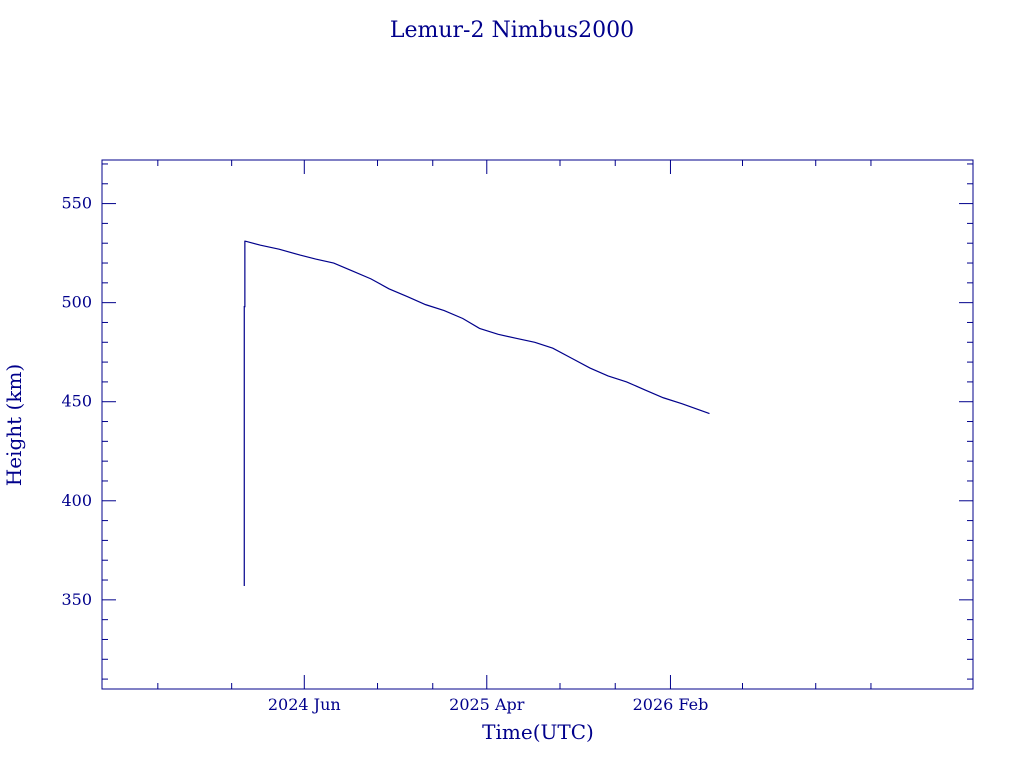  Describe the element at coordinates (76, 599) in the screenshot. I see `y-tick-label: 350` at that location.